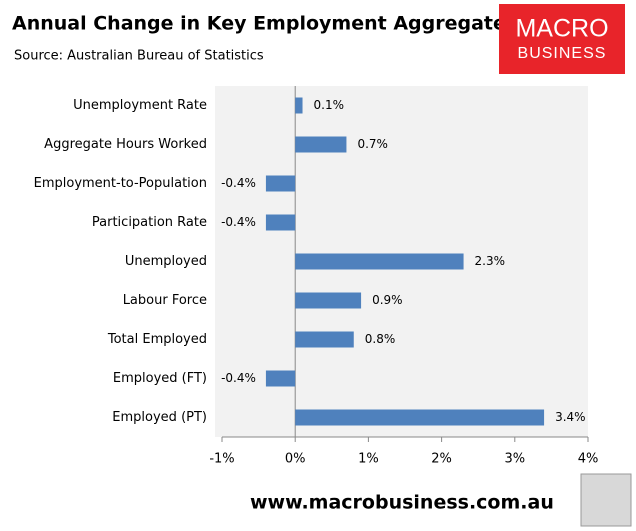 The width and height of the screenshot is (636, 531). Describe the element at coordinates (562, 53) in the screenshot. I see `logo-text: BUSINESS` at that location.